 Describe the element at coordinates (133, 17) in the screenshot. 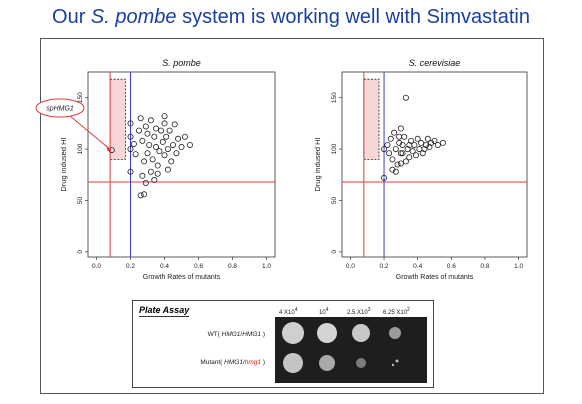

I see `title-species: S. pombe` at that location.